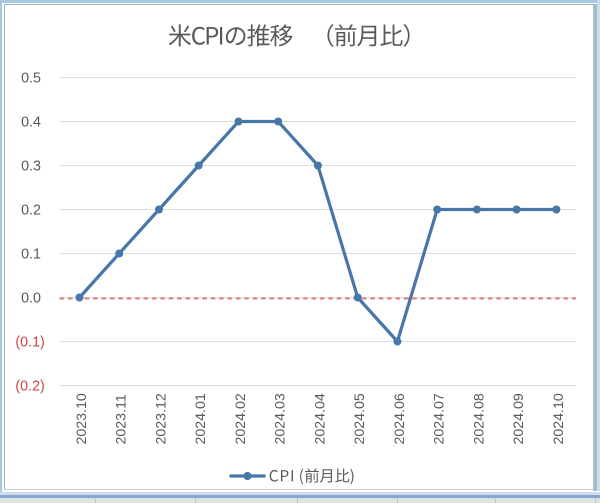 This screenshot has width=600, height=503. What do you see at coordinates (31, 255) in the screenshot?
I see `svg-text: 0.1` at bounding box center [31, 255].